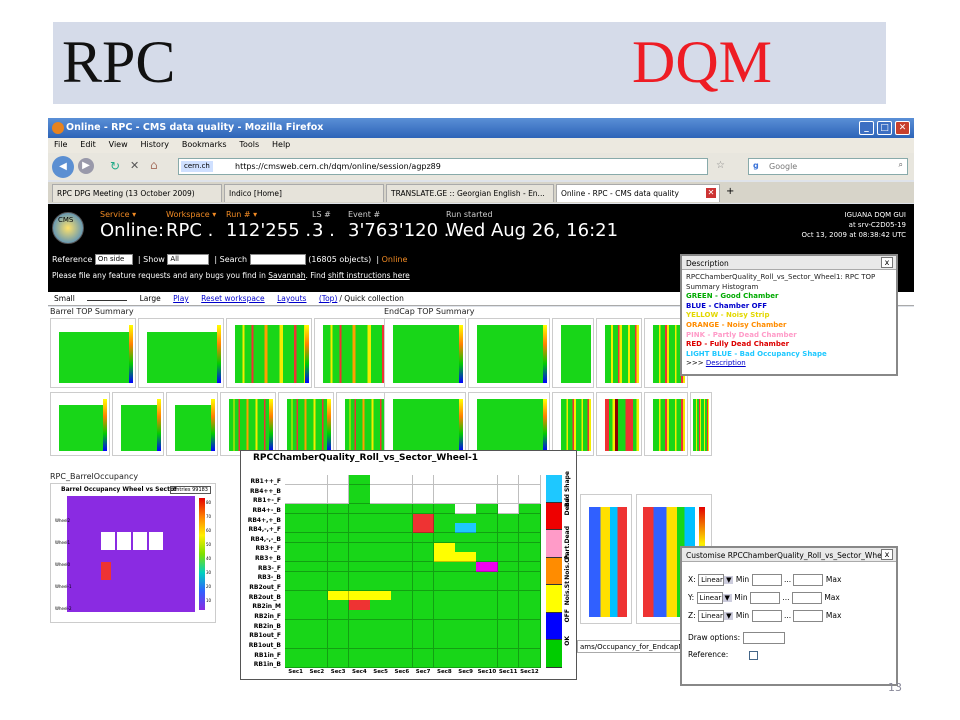 The height and width of the screenshot is (720, 960). Describe the element at coordinates (558, 652) in the screenshot. I see `legend-swatch: OK` at that location.